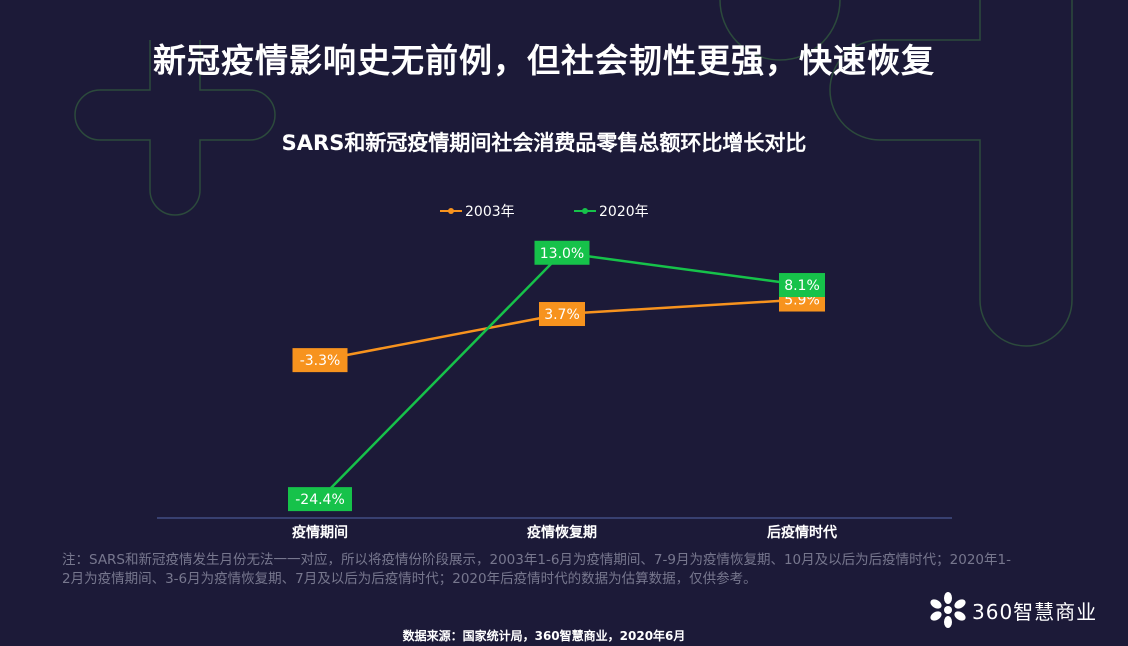 The height and width of the screenshot is (646, 1128). I want to click on data-label: -3.3%, so click(320, 361).